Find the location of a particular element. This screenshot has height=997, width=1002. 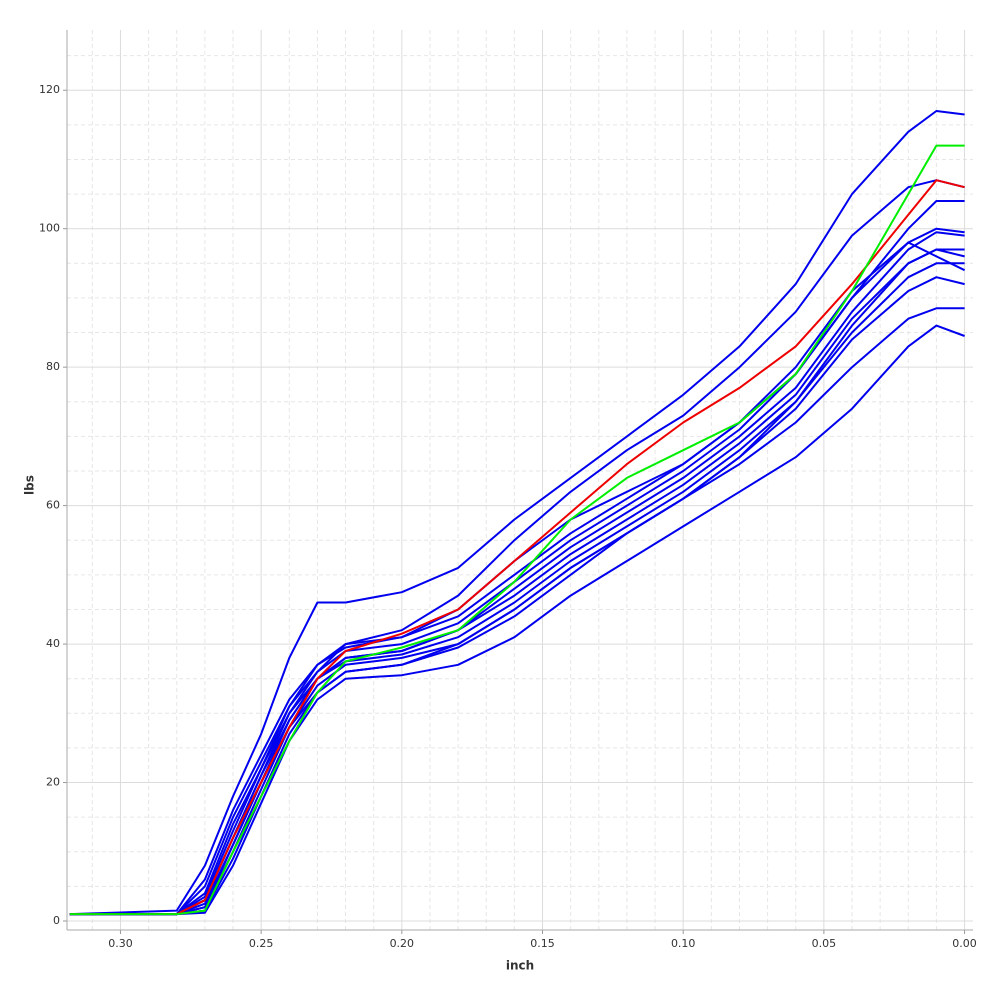

x-tick-label: 0.05 is located at coordinates (824, 943).